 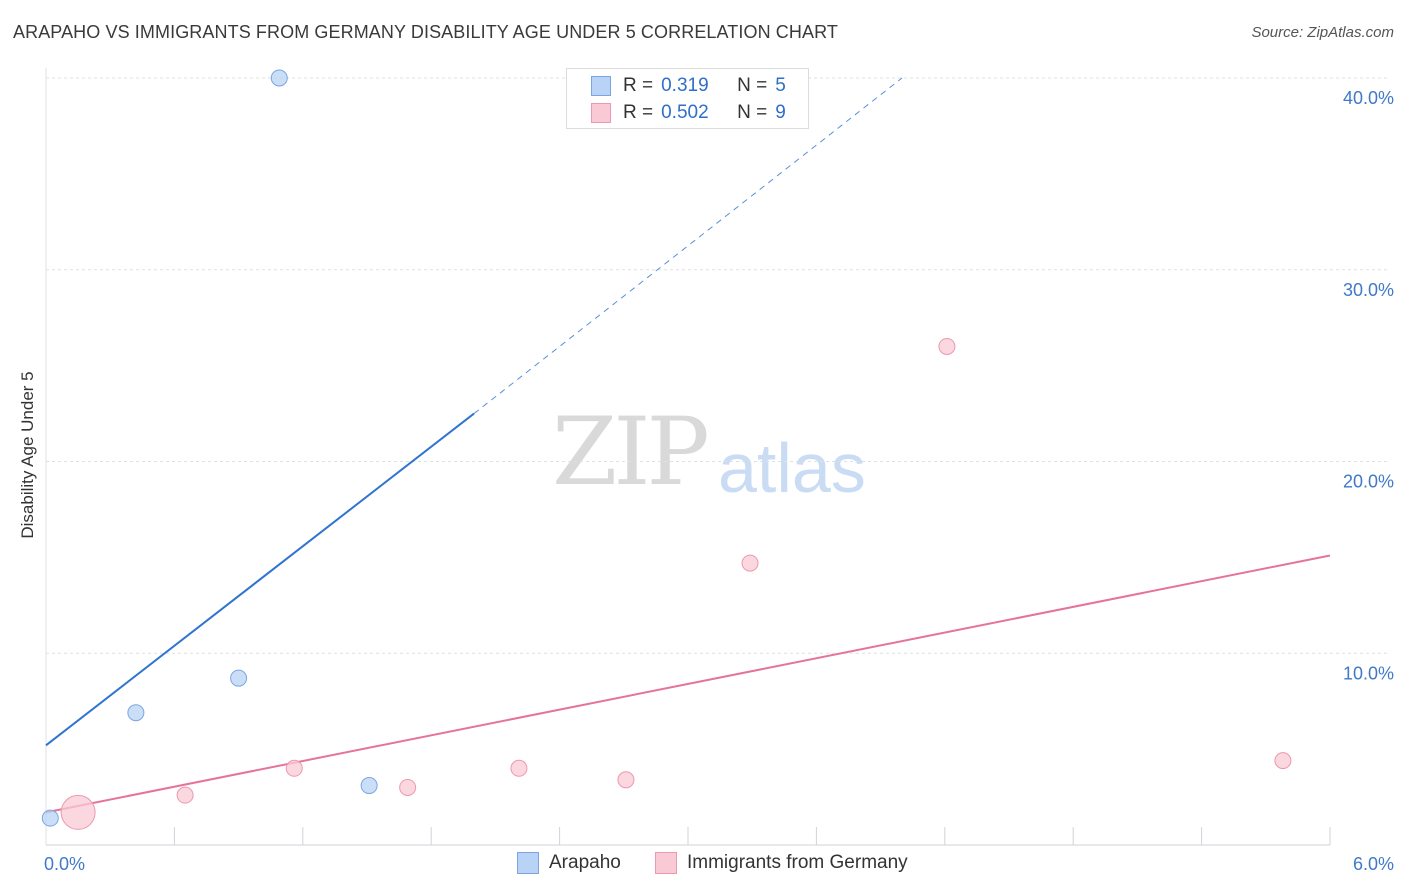 I want to click on bottom-legend-arapaho-label: Arapaho, so click(x=585, y=862).